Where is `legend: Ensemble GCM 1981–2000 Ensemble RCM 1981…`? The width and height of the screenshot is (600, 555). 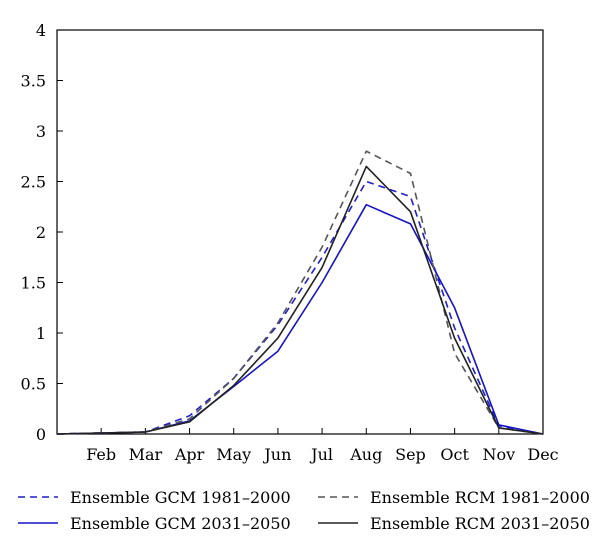 legend: Ensemble GCM 1981–2000 Ensemble RCM 1981… is located at coordinates (300, 513).